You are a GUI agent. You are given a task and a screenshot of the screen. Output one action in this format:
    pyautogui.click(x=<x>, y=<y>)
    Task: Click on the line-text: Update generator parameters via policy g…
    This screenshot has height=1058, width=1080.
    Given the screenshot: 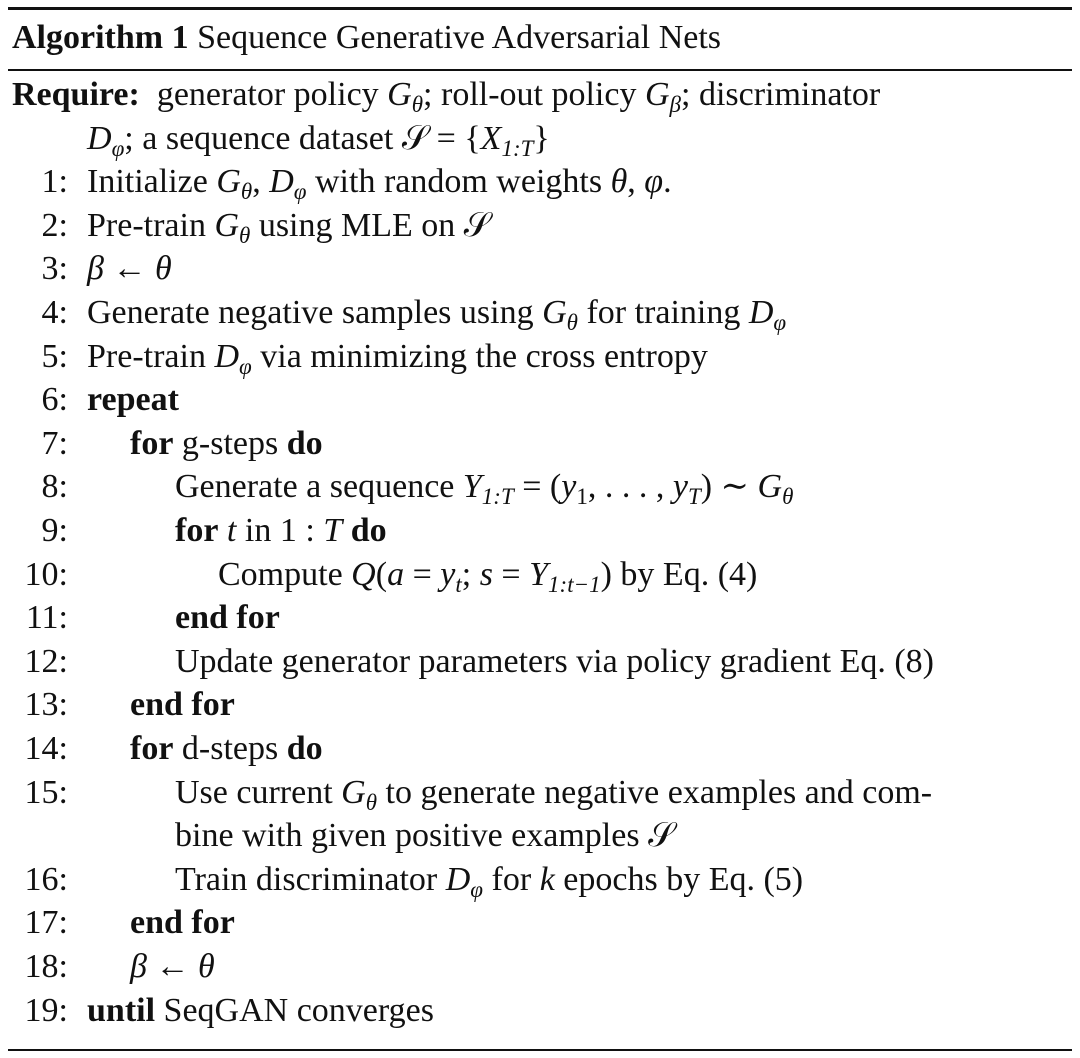 What is the action you would take?
    pyautogui.click(x=554, y=662)
    